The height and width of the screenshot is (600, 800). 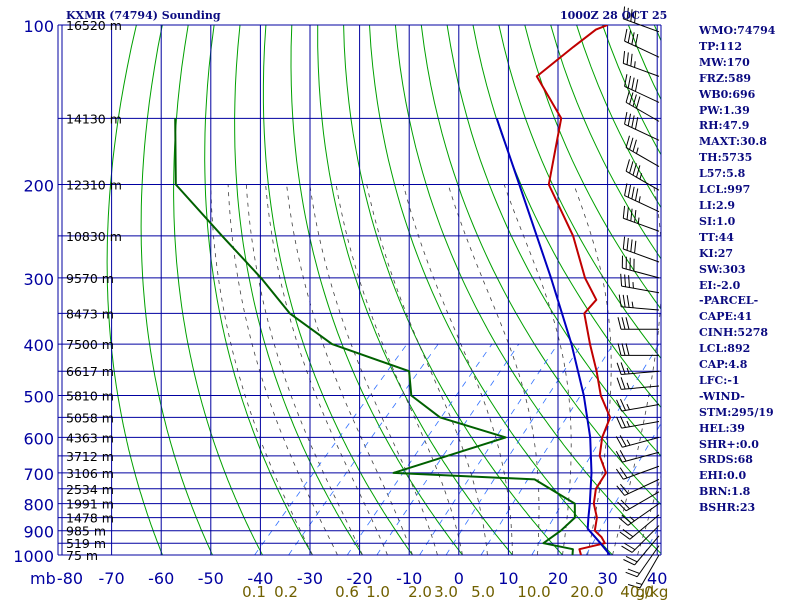 I want to click on height-label: 5810 m, so click(x=90, y=395).